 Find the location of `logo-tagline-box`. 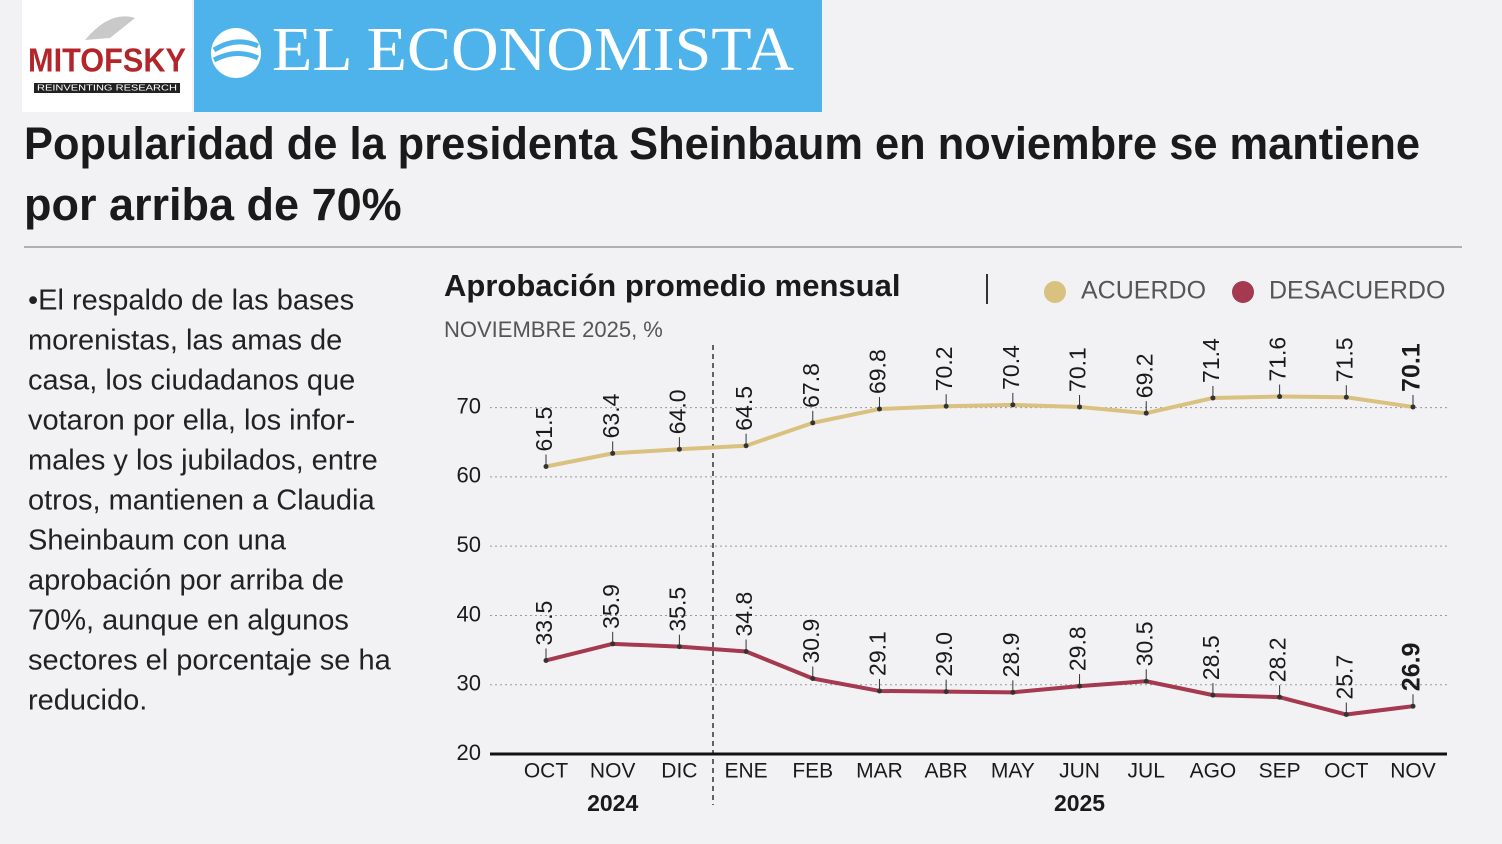

logo-tagline-box is located at coordinates (107, 88).